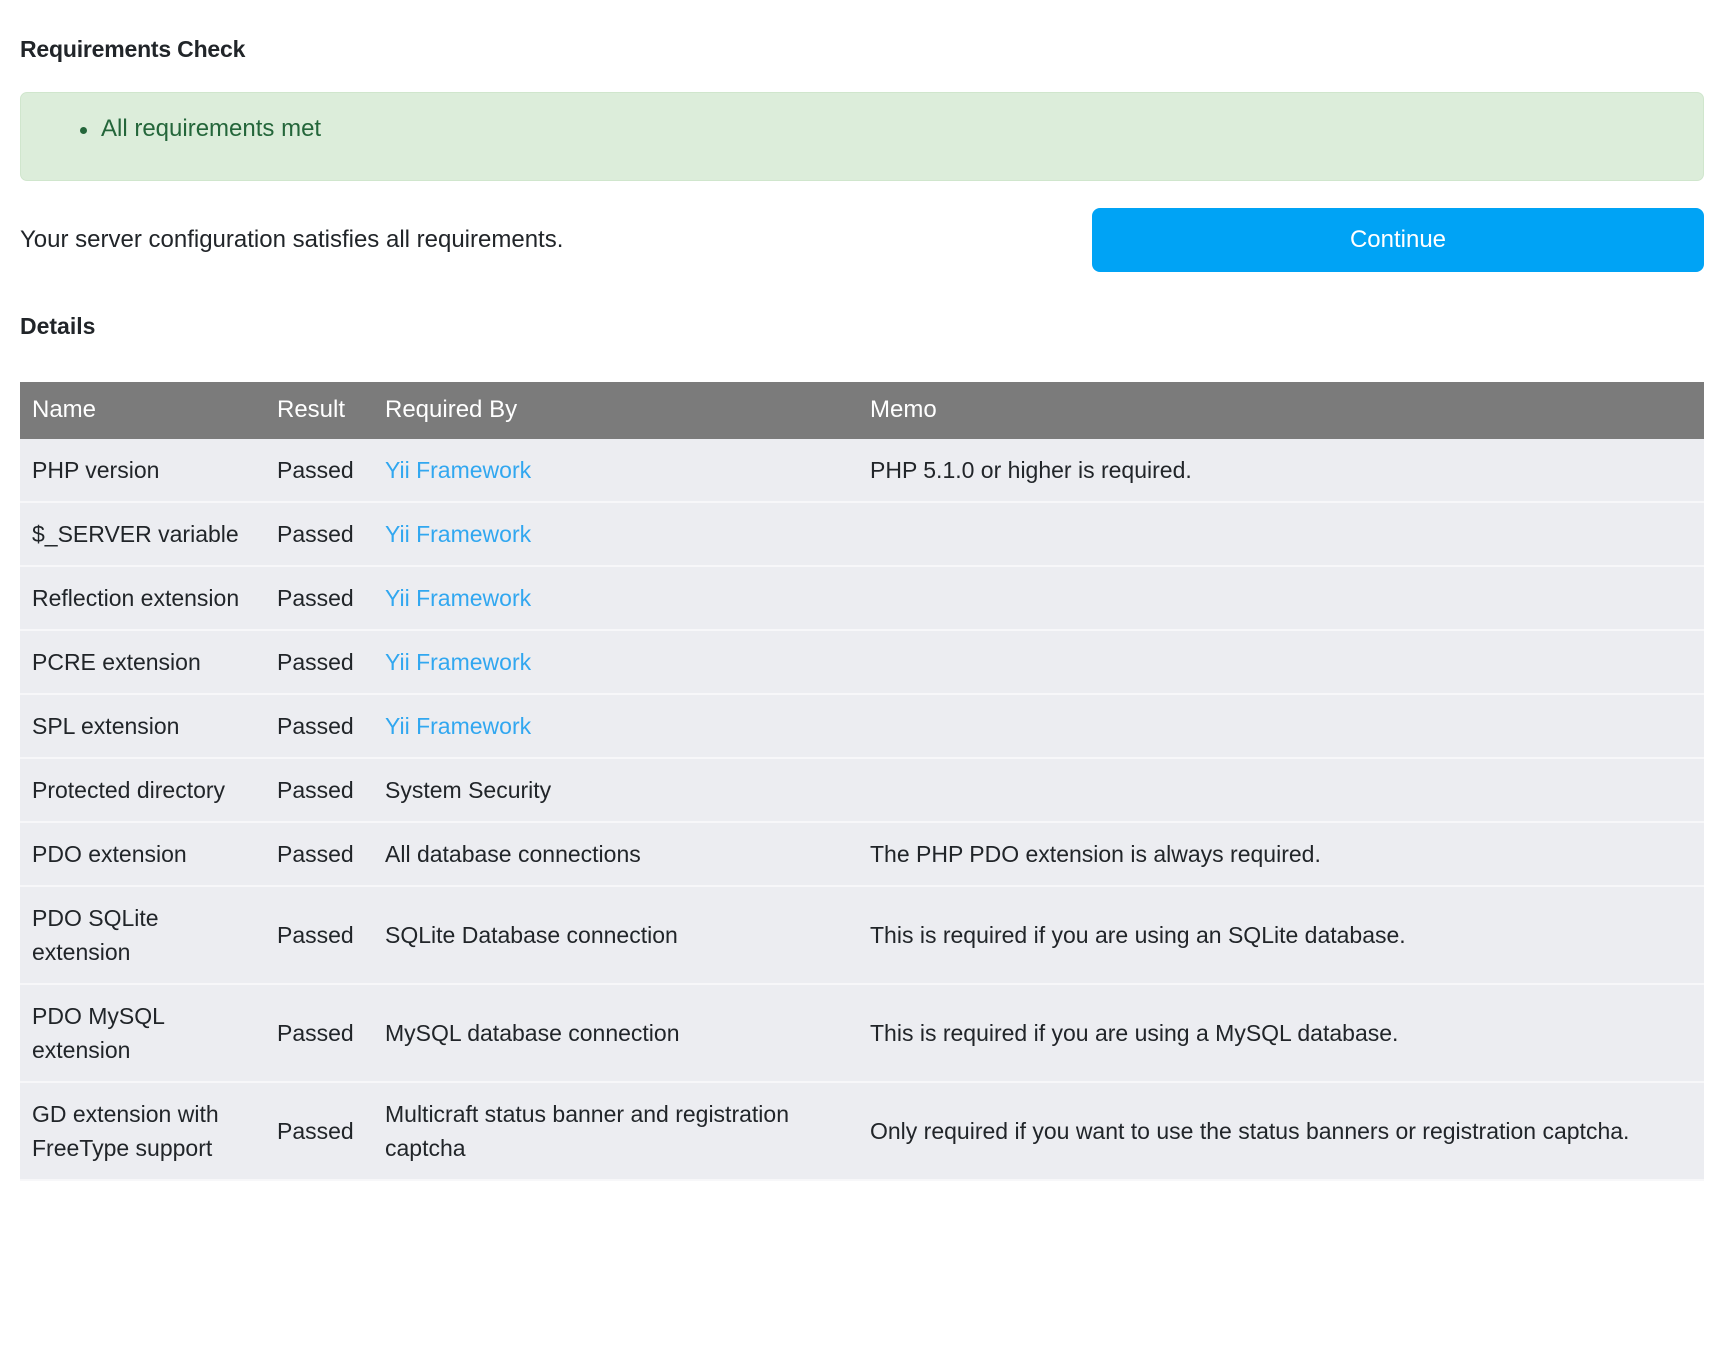 The height and width of the screenshot is (1348, 1724). I want to click on success-alert: All requirements met, so click(862, 136).